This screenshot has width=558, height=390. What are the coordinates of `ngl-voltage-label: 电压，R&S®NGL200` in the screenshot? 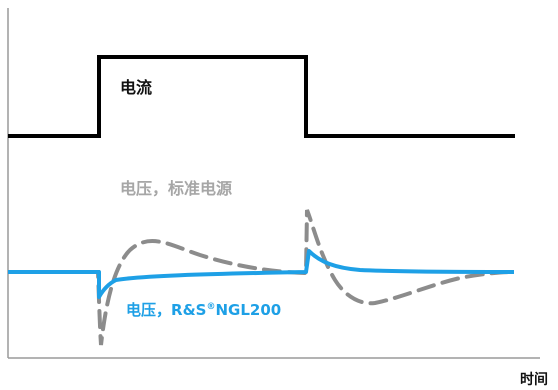 It's located at (203, 310).